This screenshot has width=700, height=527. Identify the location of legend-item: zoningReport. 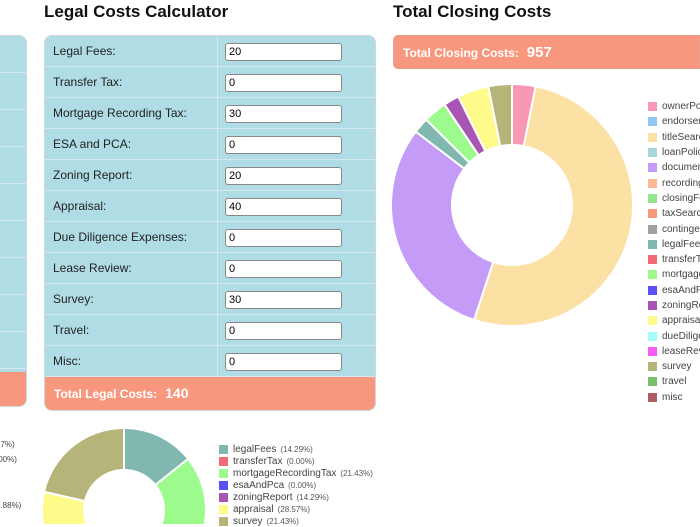
(674, 305).